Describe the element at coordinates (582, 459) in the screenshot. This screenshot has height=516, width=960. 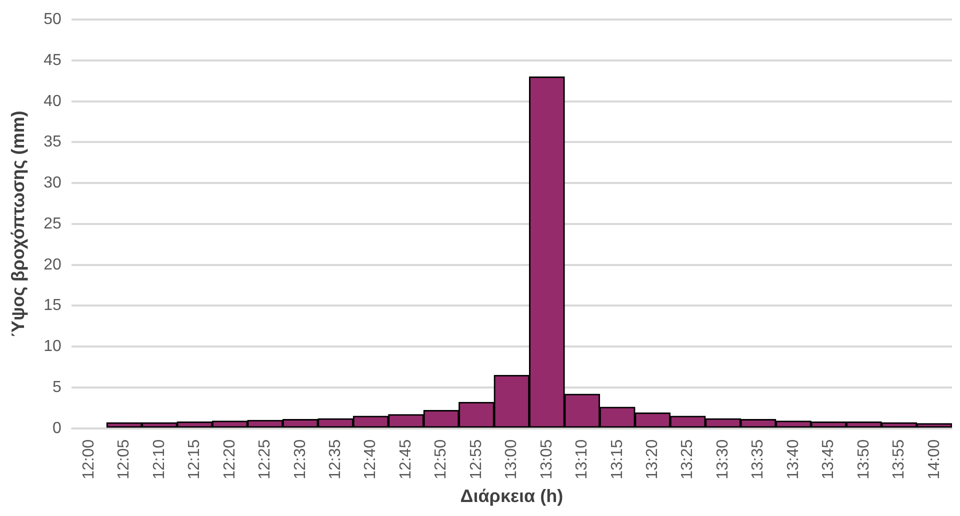
I see `x-tick-label: 13:10` at that location.